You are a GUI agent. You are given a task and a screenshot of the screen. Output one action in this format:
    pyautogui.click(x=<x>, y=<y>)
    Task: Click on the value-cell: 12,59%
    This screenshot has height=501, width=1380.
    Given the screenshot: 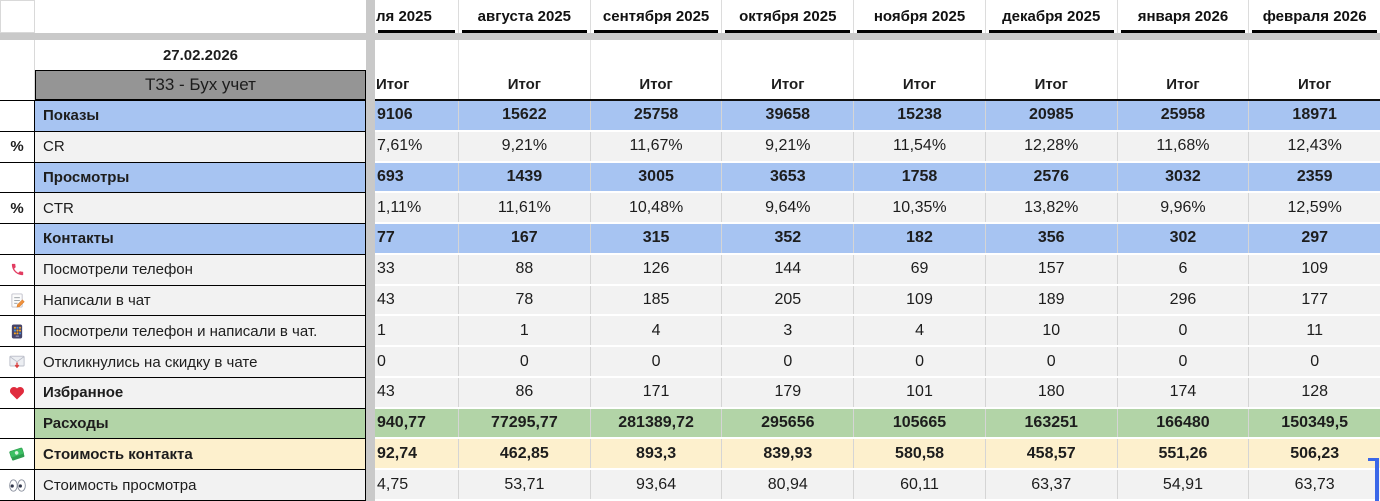 What is the action you would take?
    pyautogui.click(x=1314, y=208)
    